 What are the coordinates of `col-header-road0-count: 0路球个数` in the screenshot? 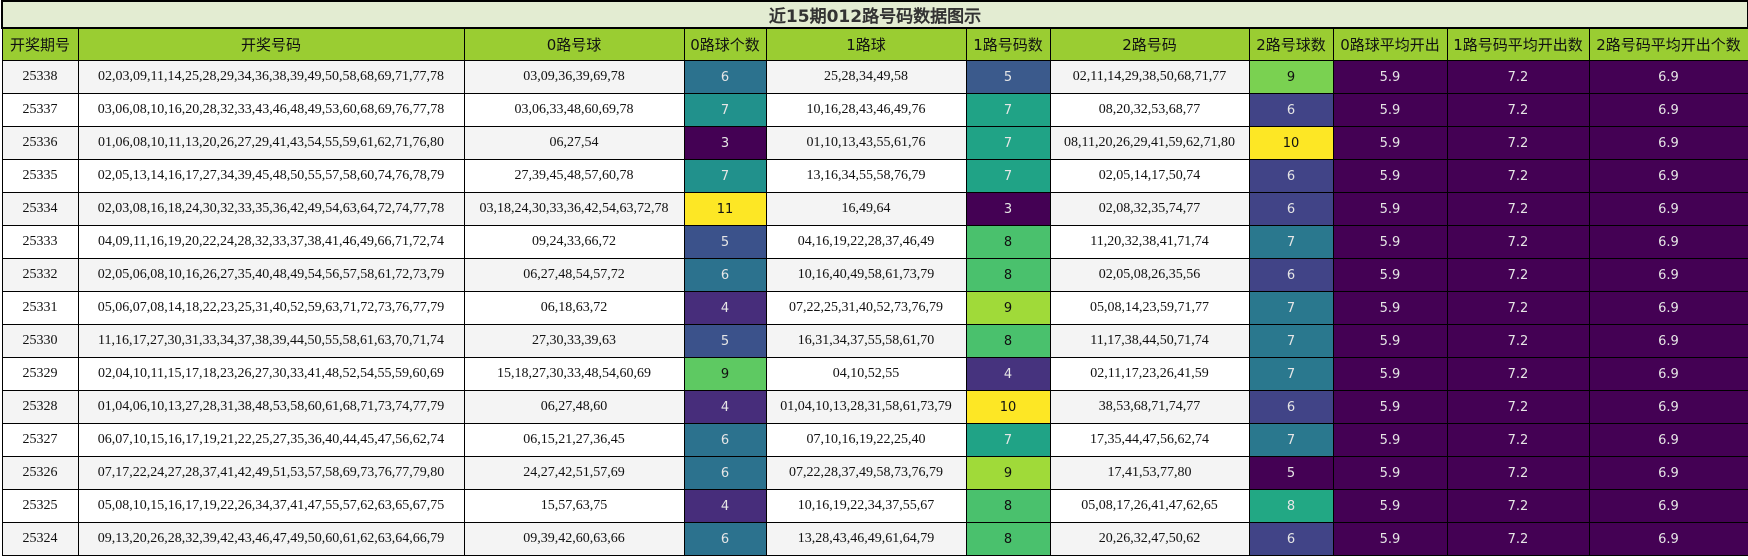 It's located at (725, 44).